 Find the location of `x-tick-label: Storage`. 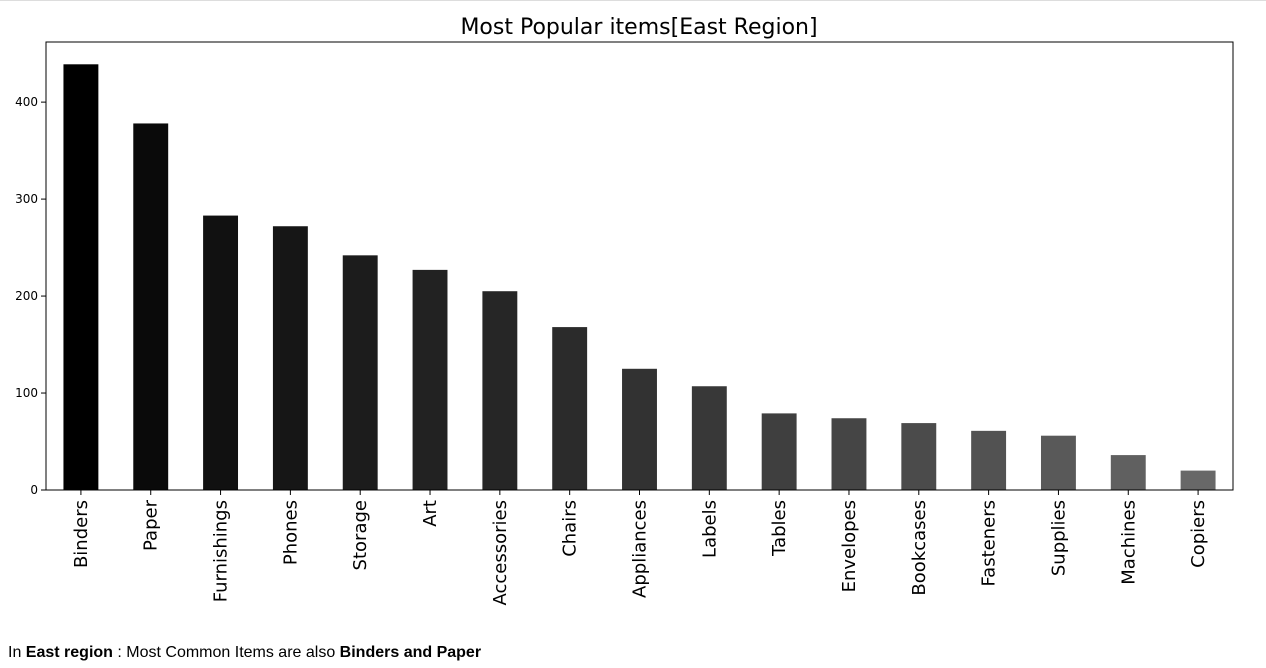

x-tick-label: Storage is located at coordinates (360, 535).